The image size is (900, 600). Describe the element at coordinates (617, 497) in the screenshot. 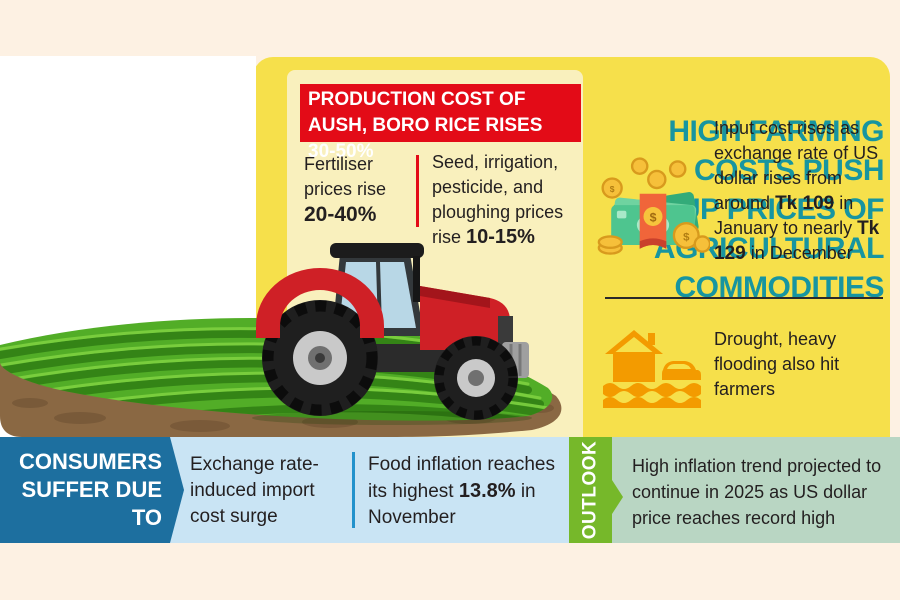

I see `chevron-right-icon` at that location.